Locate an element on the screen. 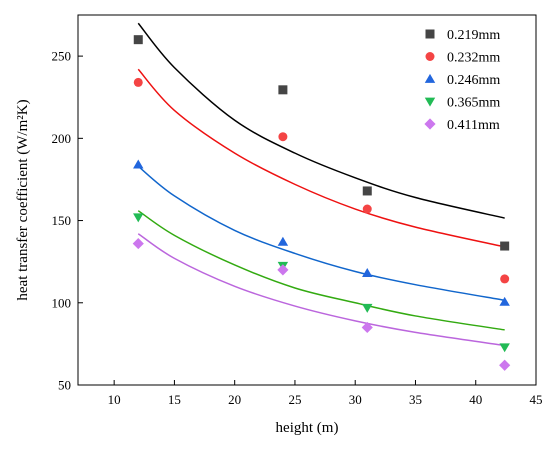 The image size is (550, 454). y-axis-ticks: 50 100 150 200 250 is located at coordinates (67, 221).